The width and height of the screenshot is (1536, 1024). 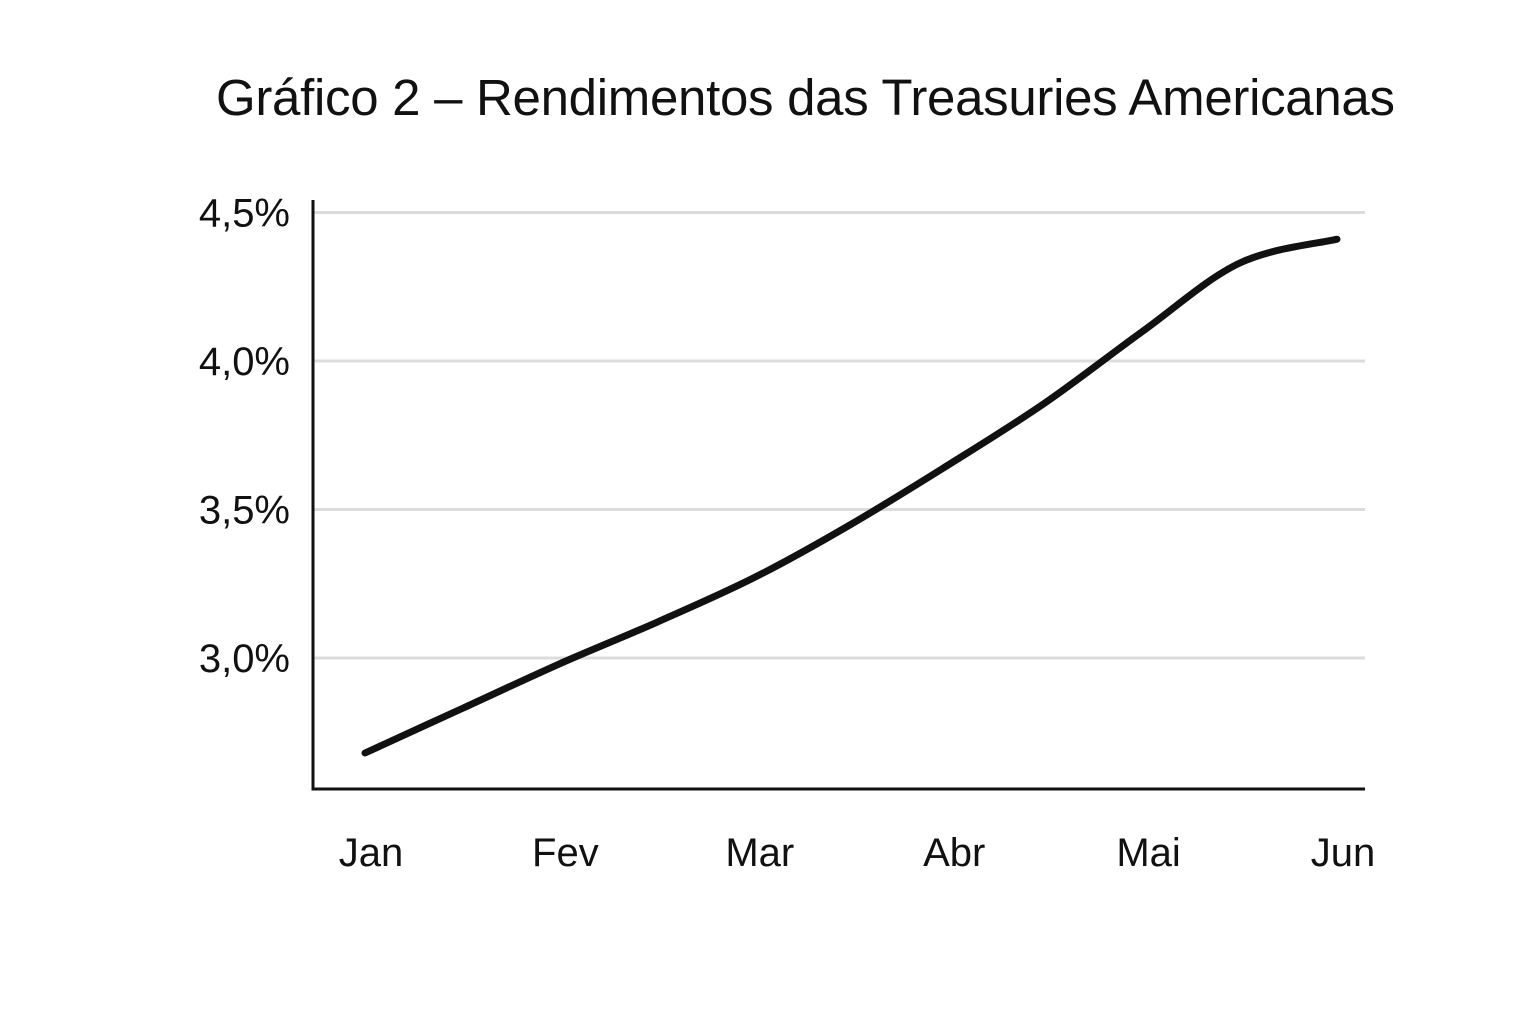 I want to click on x-tick-label: Jan, so click(x=371, y=853).